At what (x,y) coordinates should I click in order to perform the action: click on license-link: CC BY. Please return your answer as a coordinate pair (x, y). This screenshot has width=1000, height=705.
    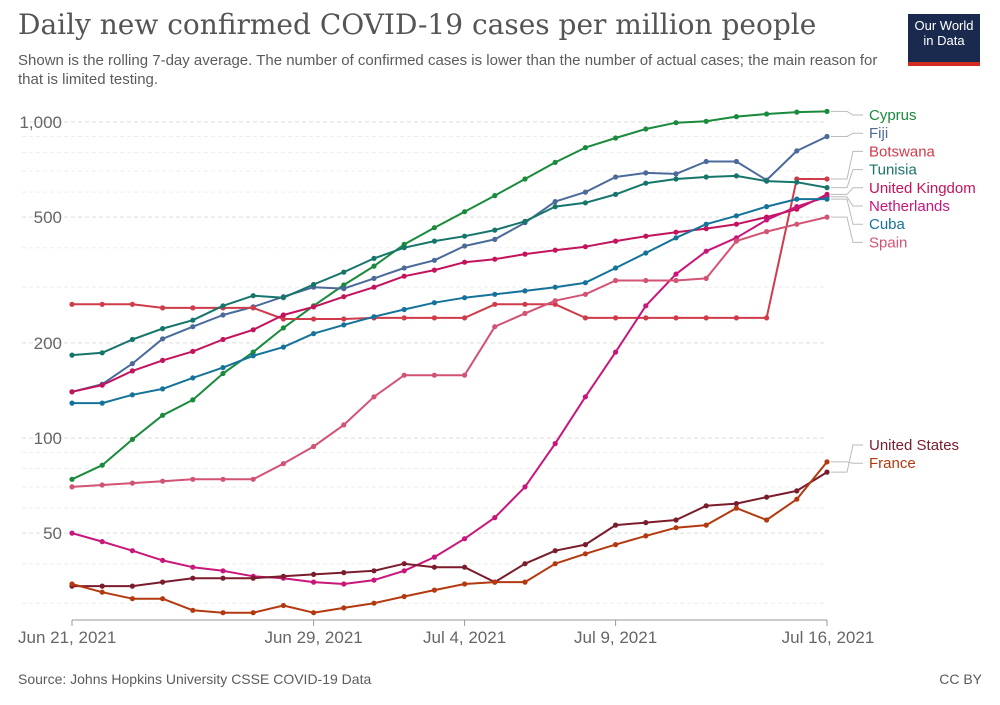
    Looking at the image, I should click on (960, 679).